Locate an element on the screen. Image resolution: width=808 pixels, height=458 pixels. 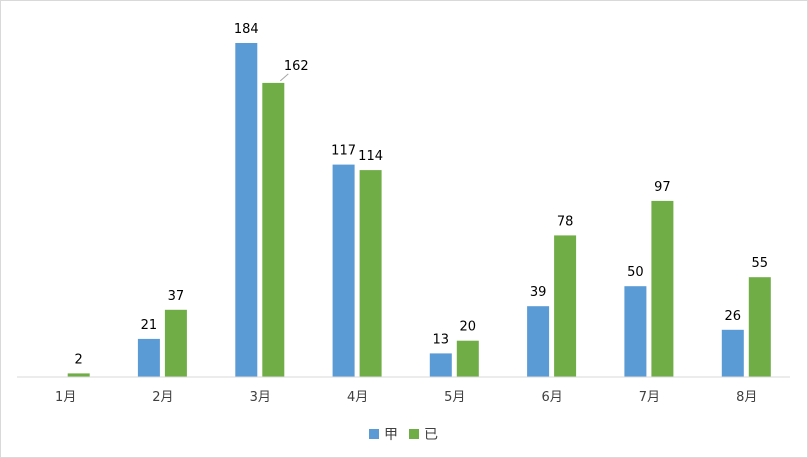
legend: 甲已 is located at coordinates (403, 435).